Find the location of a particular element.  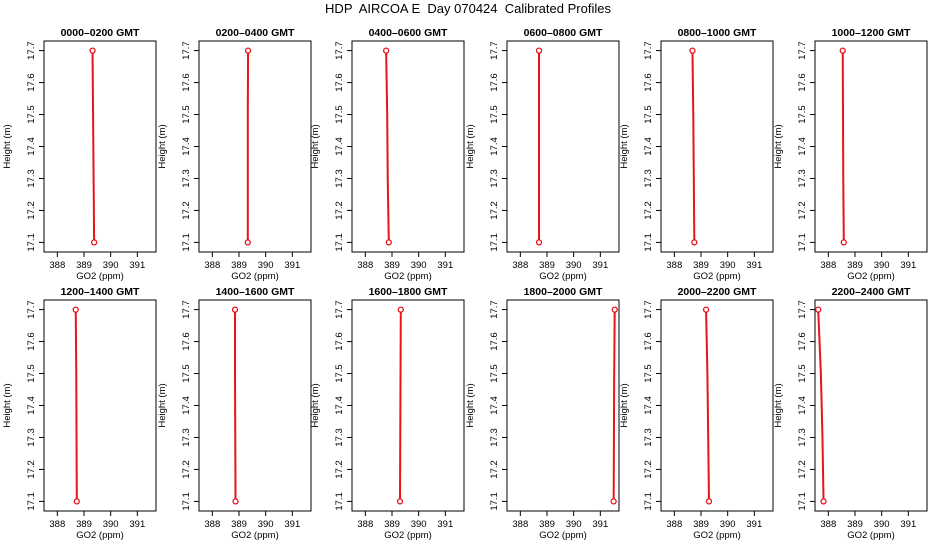

panel-title: 1200–1400 GMT is located at coordinates (100, 292).